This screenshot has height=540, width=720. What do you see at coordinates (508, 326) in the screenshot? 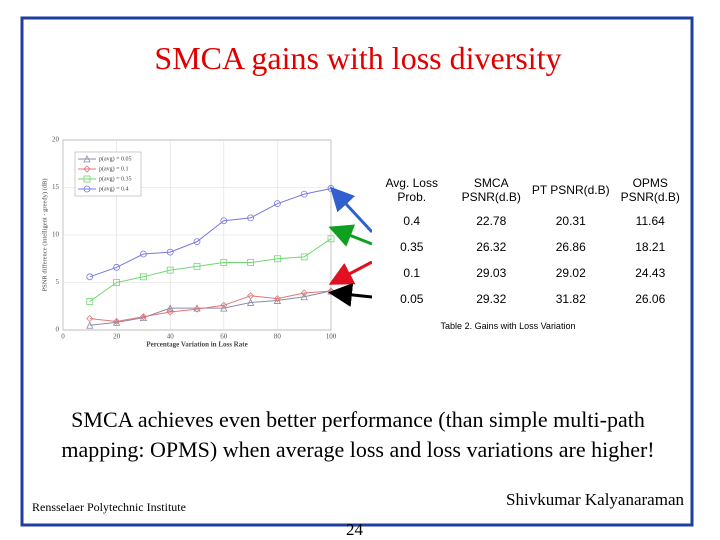
I see `table-caption: Table 2. Gains with Loss Variation` at bounding box center [508, 326].